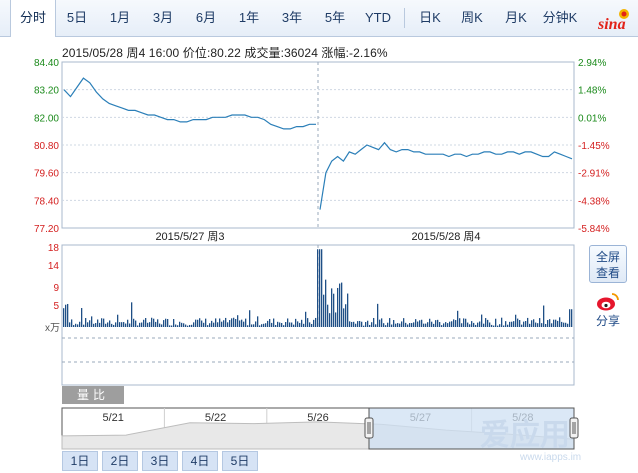  Describe the element at coordinates (317, 236) in the screenshot. I see `date-axis: 2015/5/27 周3 2015/5/28 周4` at that location.